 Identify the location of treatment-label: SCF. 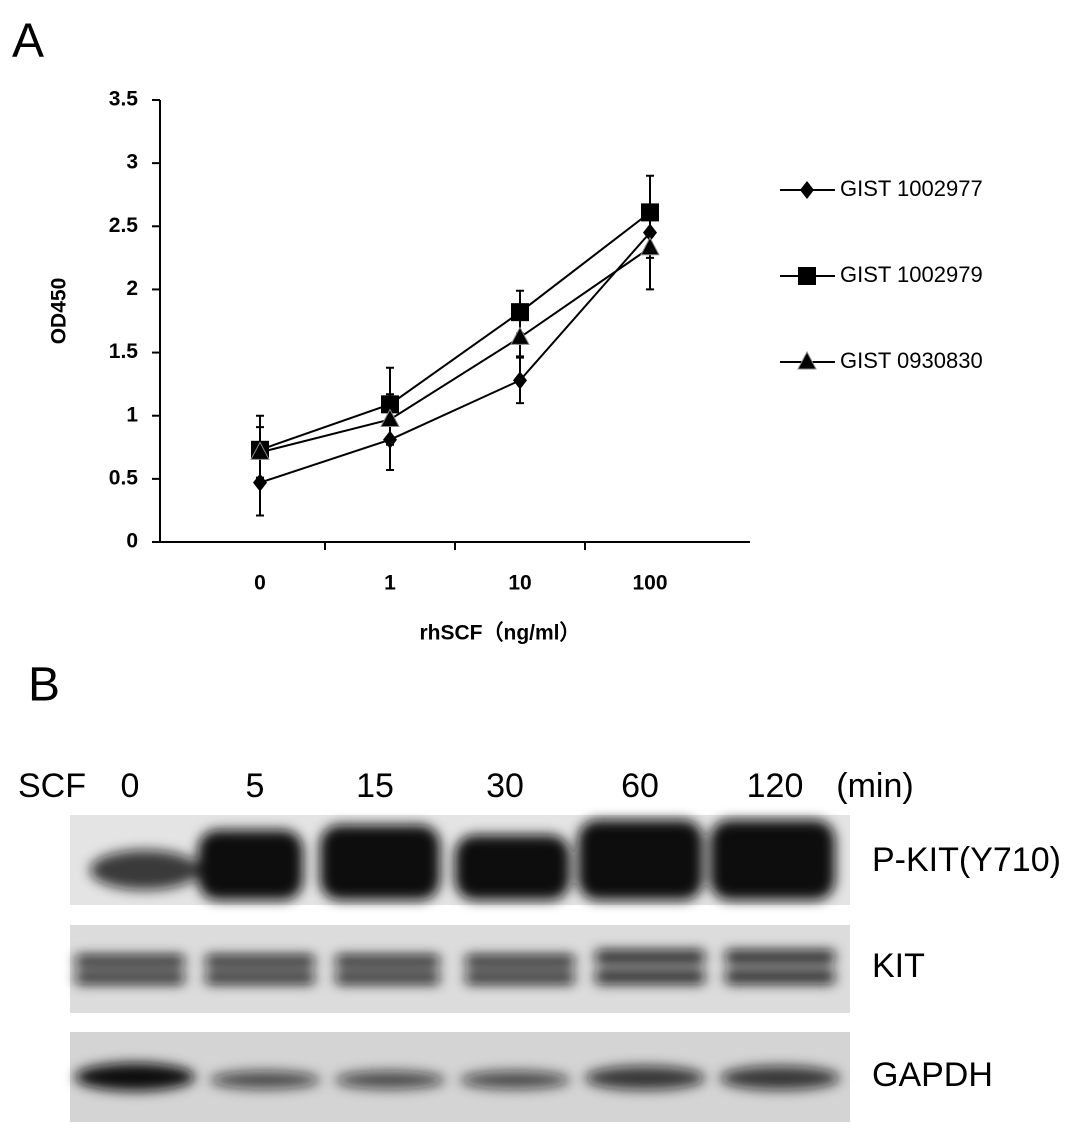
(52, 786).